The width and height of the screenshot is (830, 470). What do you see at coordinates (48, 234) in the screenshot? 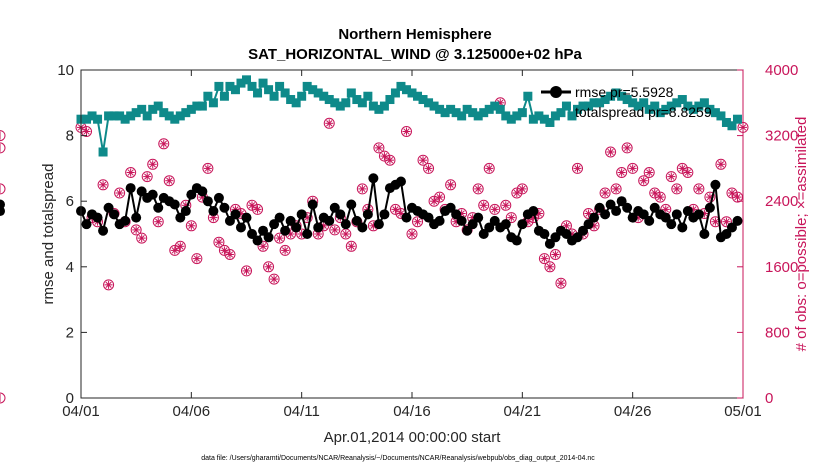
I see `y-axis-label: rmse and totalspread` at bounding box center [48, 234].